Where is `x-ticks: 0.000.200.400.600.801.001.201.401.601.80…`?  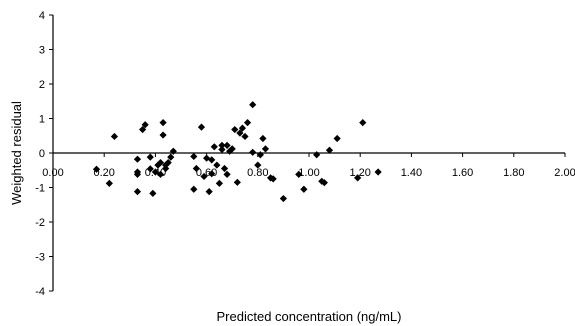
x-ticks: 0.000.200.400.600.801.001.201.401.601.80… is located at coordinates (308, 166).